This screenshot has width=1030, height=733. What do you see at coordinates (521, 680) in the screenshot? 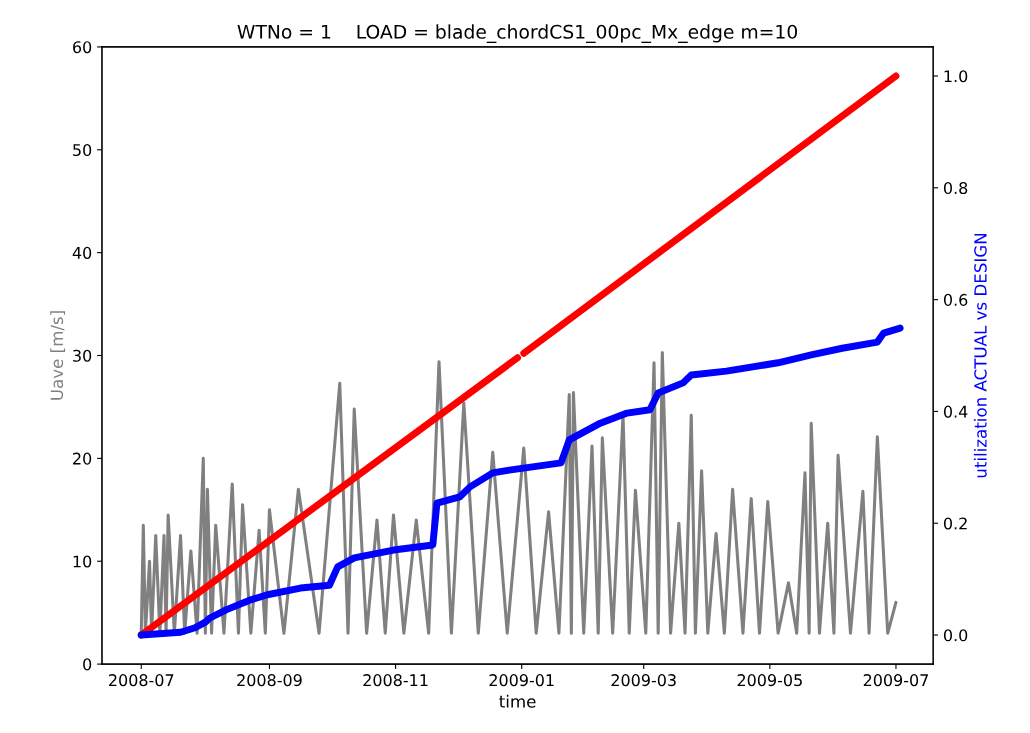
I see `x-tick-label: 2009-01` at bounding box center [521, 680].